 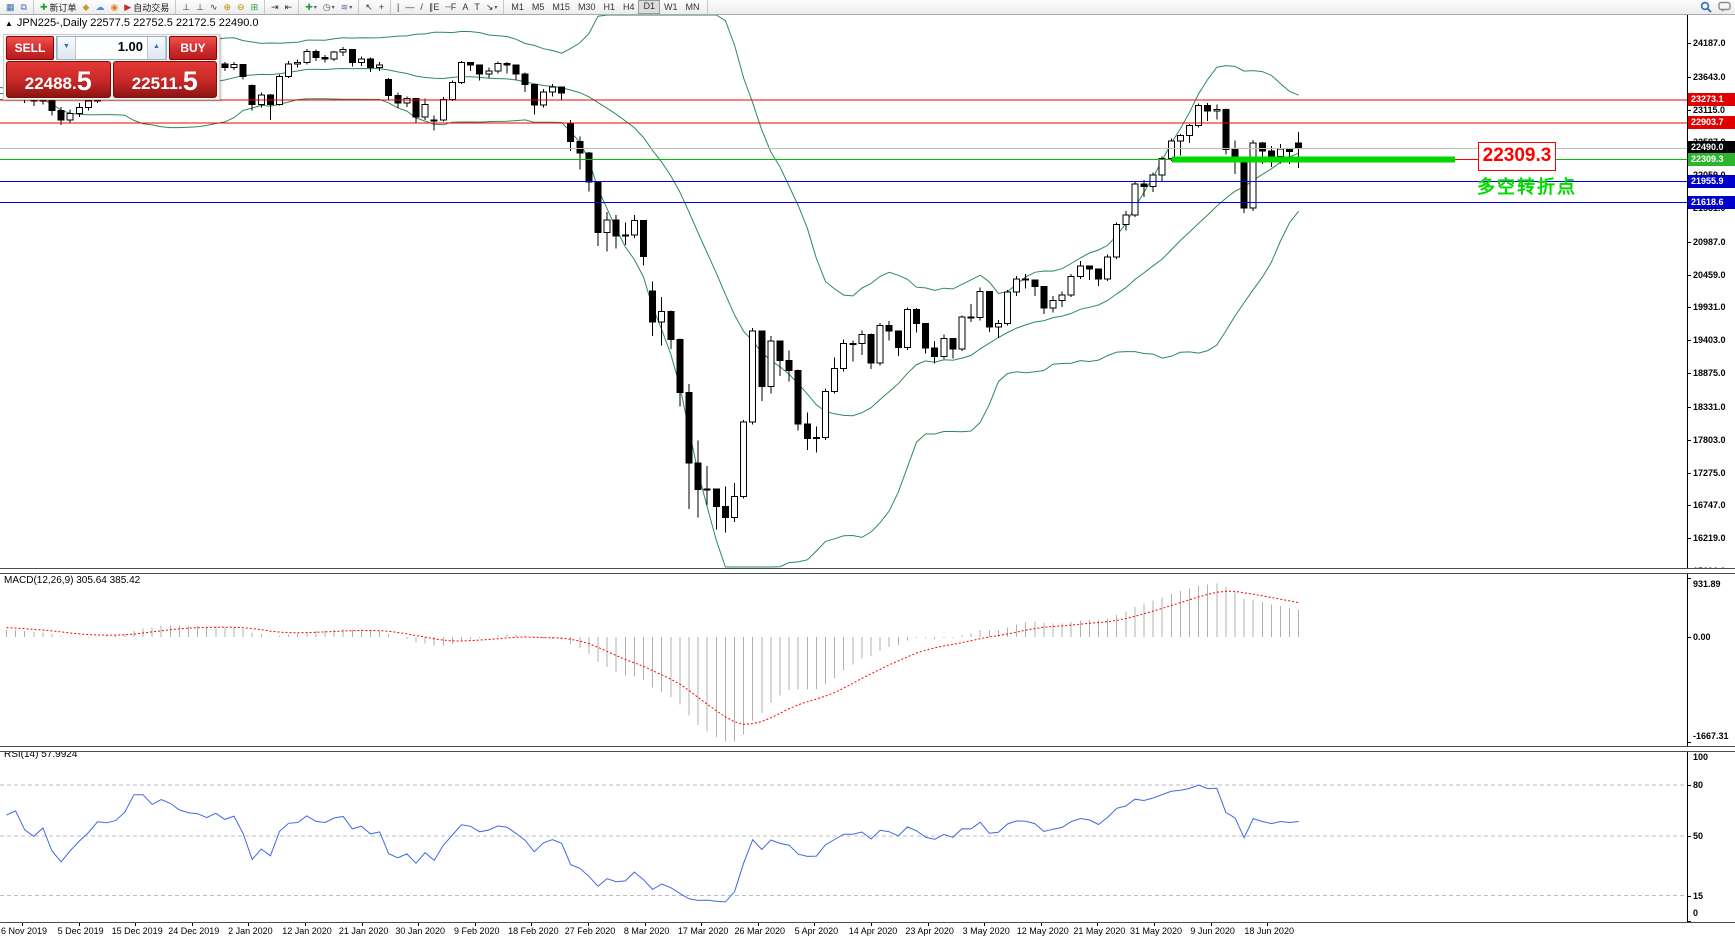 I want to click on chart-window-icon: ▦, so click(x=10, y=7).